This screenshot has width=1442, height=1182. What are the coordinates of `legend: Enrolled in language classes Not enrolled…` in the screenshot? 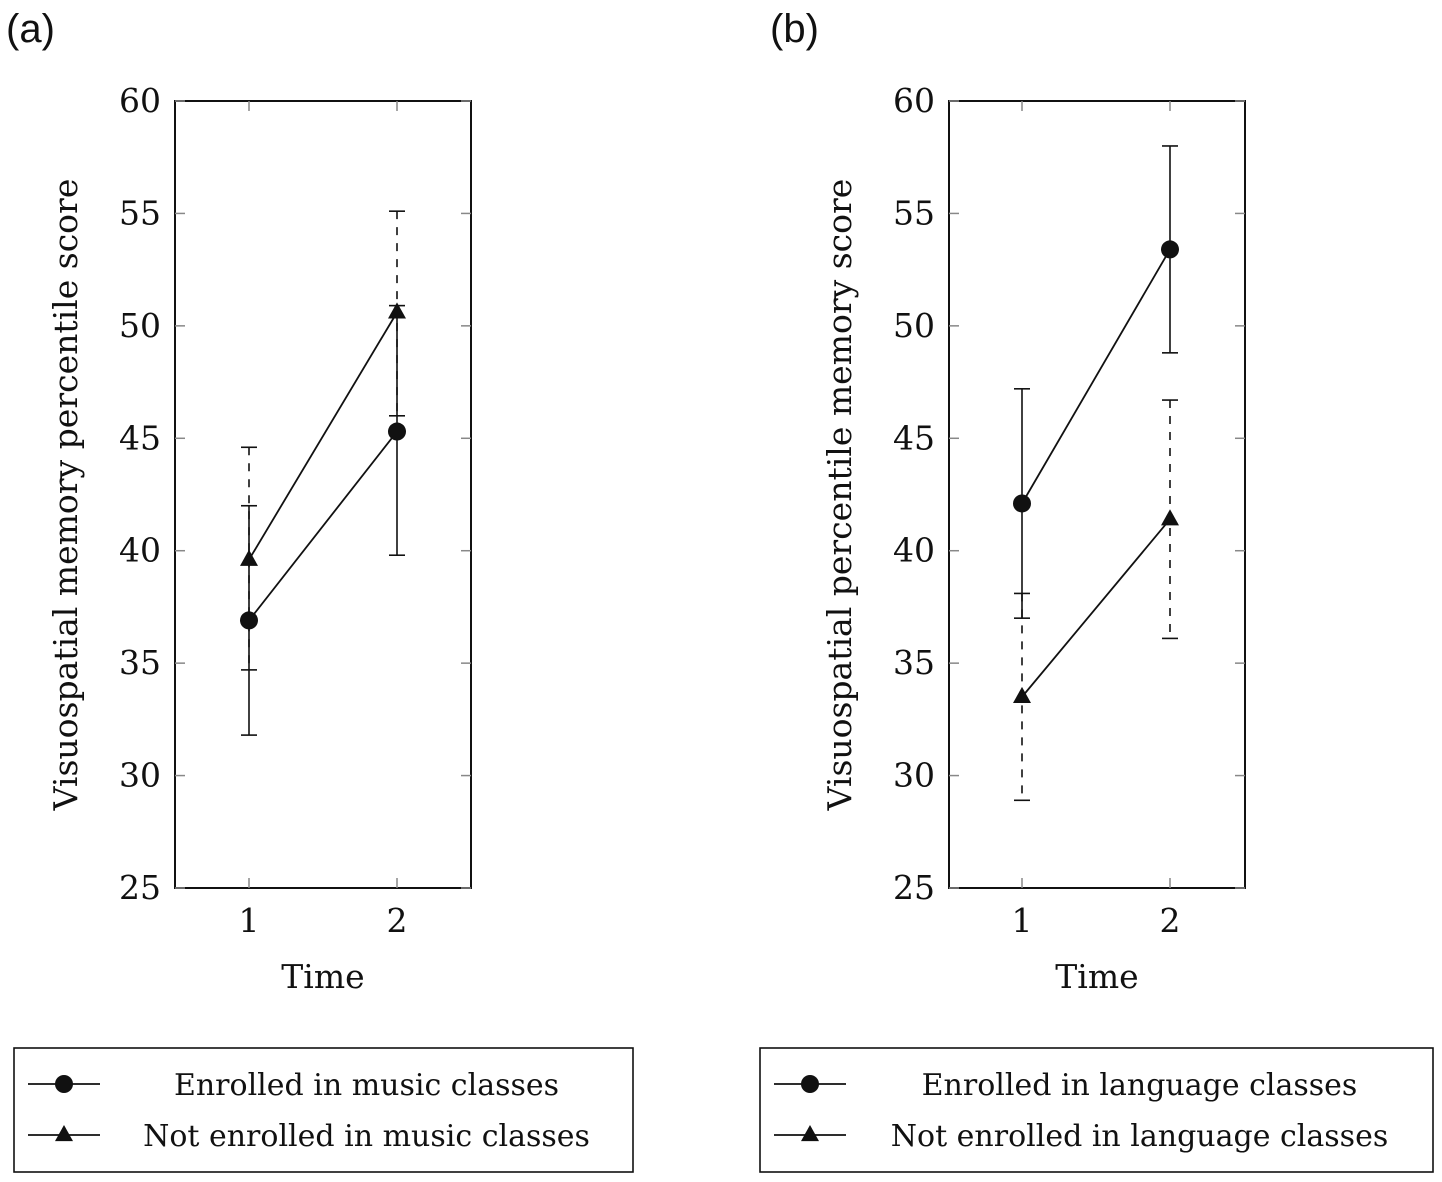 It's located at (1096, 1110).